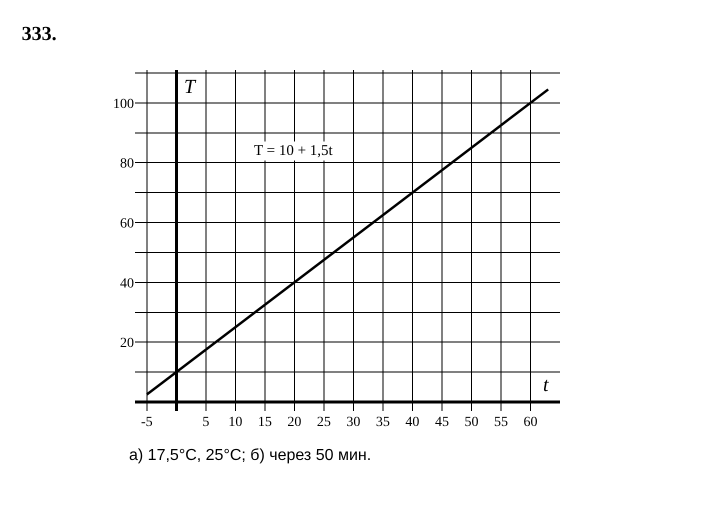 This screenshot has height=521, width=720. Describe the element at coordinates (39, 34) in the screenshot. I see `chart-title: 333.` at that location.